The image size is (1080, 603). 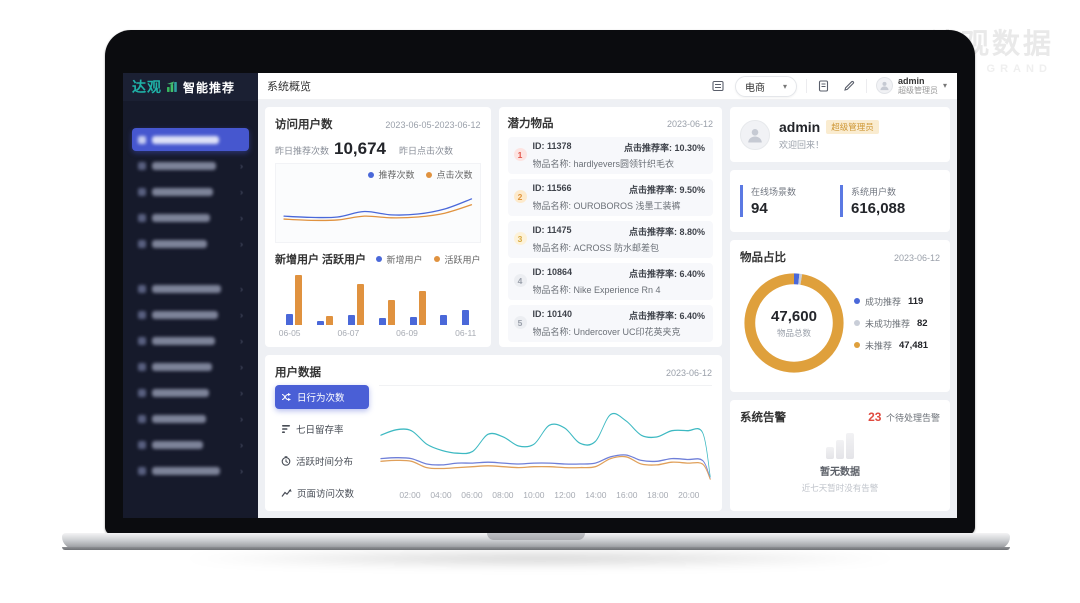 I want to click on scene-select: 电商 ▾, so click(x=765, y=86).